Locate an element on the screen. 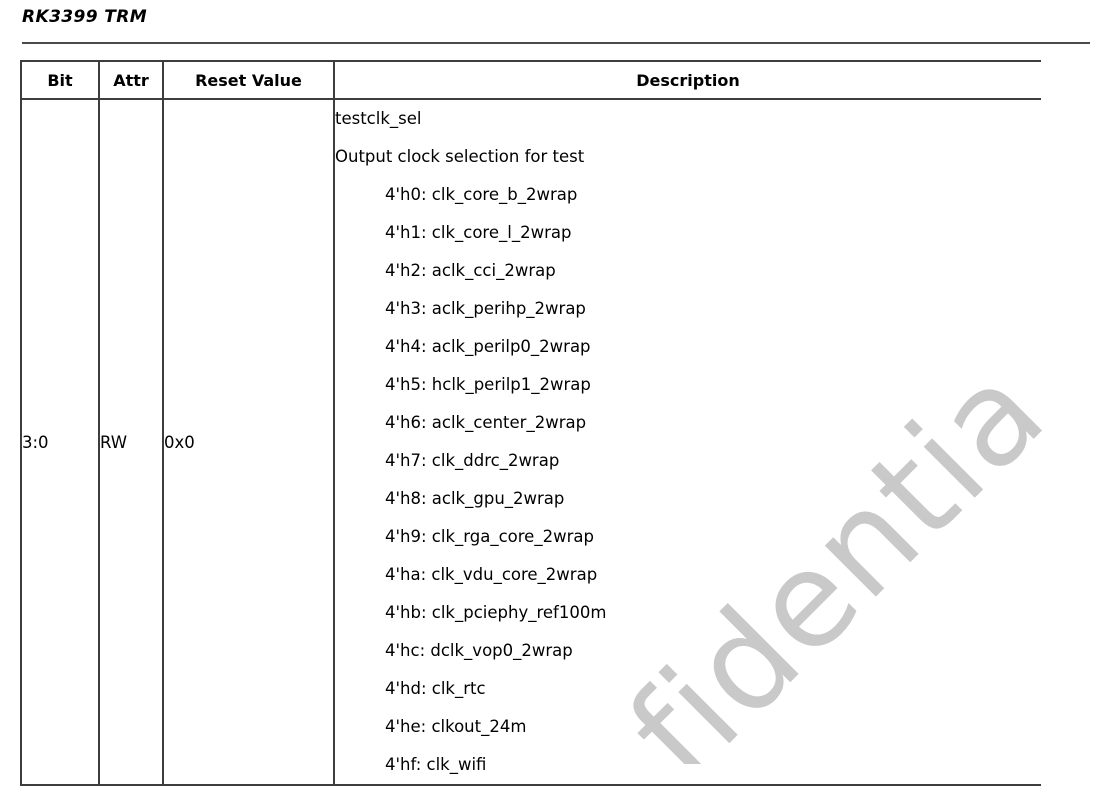 The image size is (1108, 786). field-option: 4'hd: clk_rtc is located at coordinates (435, 688).